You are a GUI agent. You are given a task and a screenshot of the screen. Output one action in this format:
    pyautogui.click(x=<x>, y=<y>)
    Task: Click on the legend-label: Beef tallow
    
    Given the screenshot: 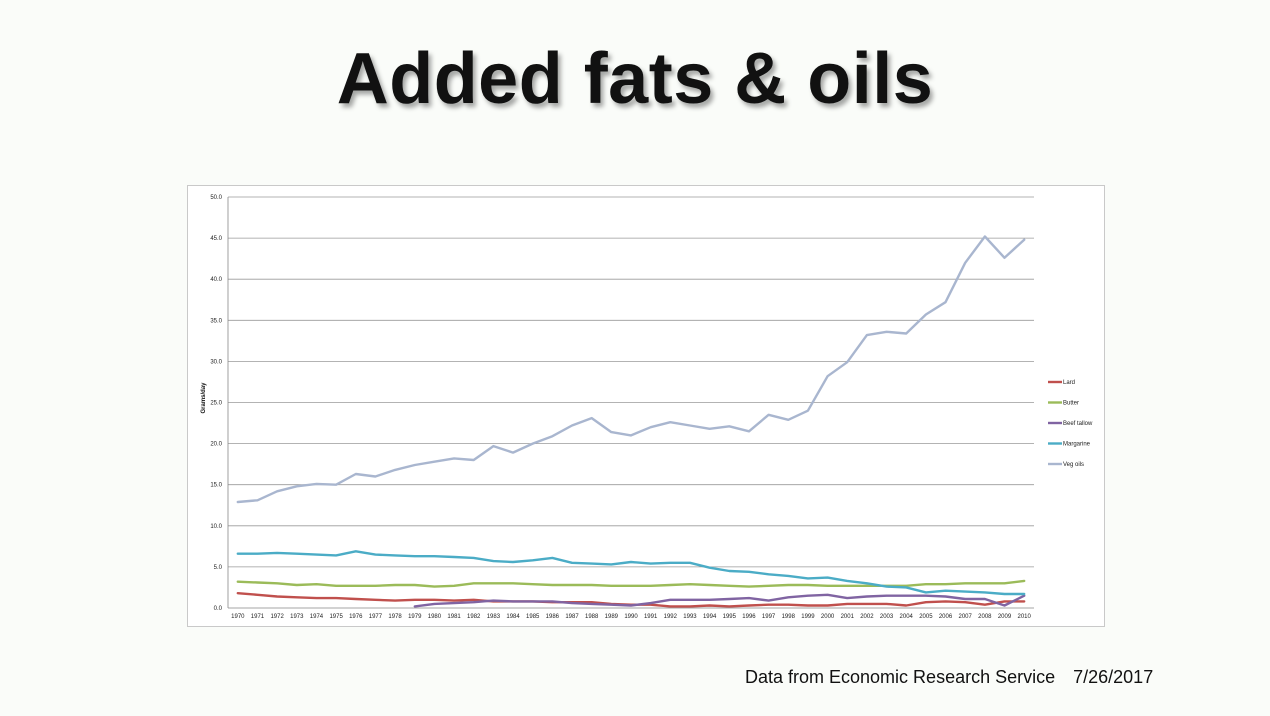 What is the action you would take?
    pyautogui.click(x=1078, y=424)
    